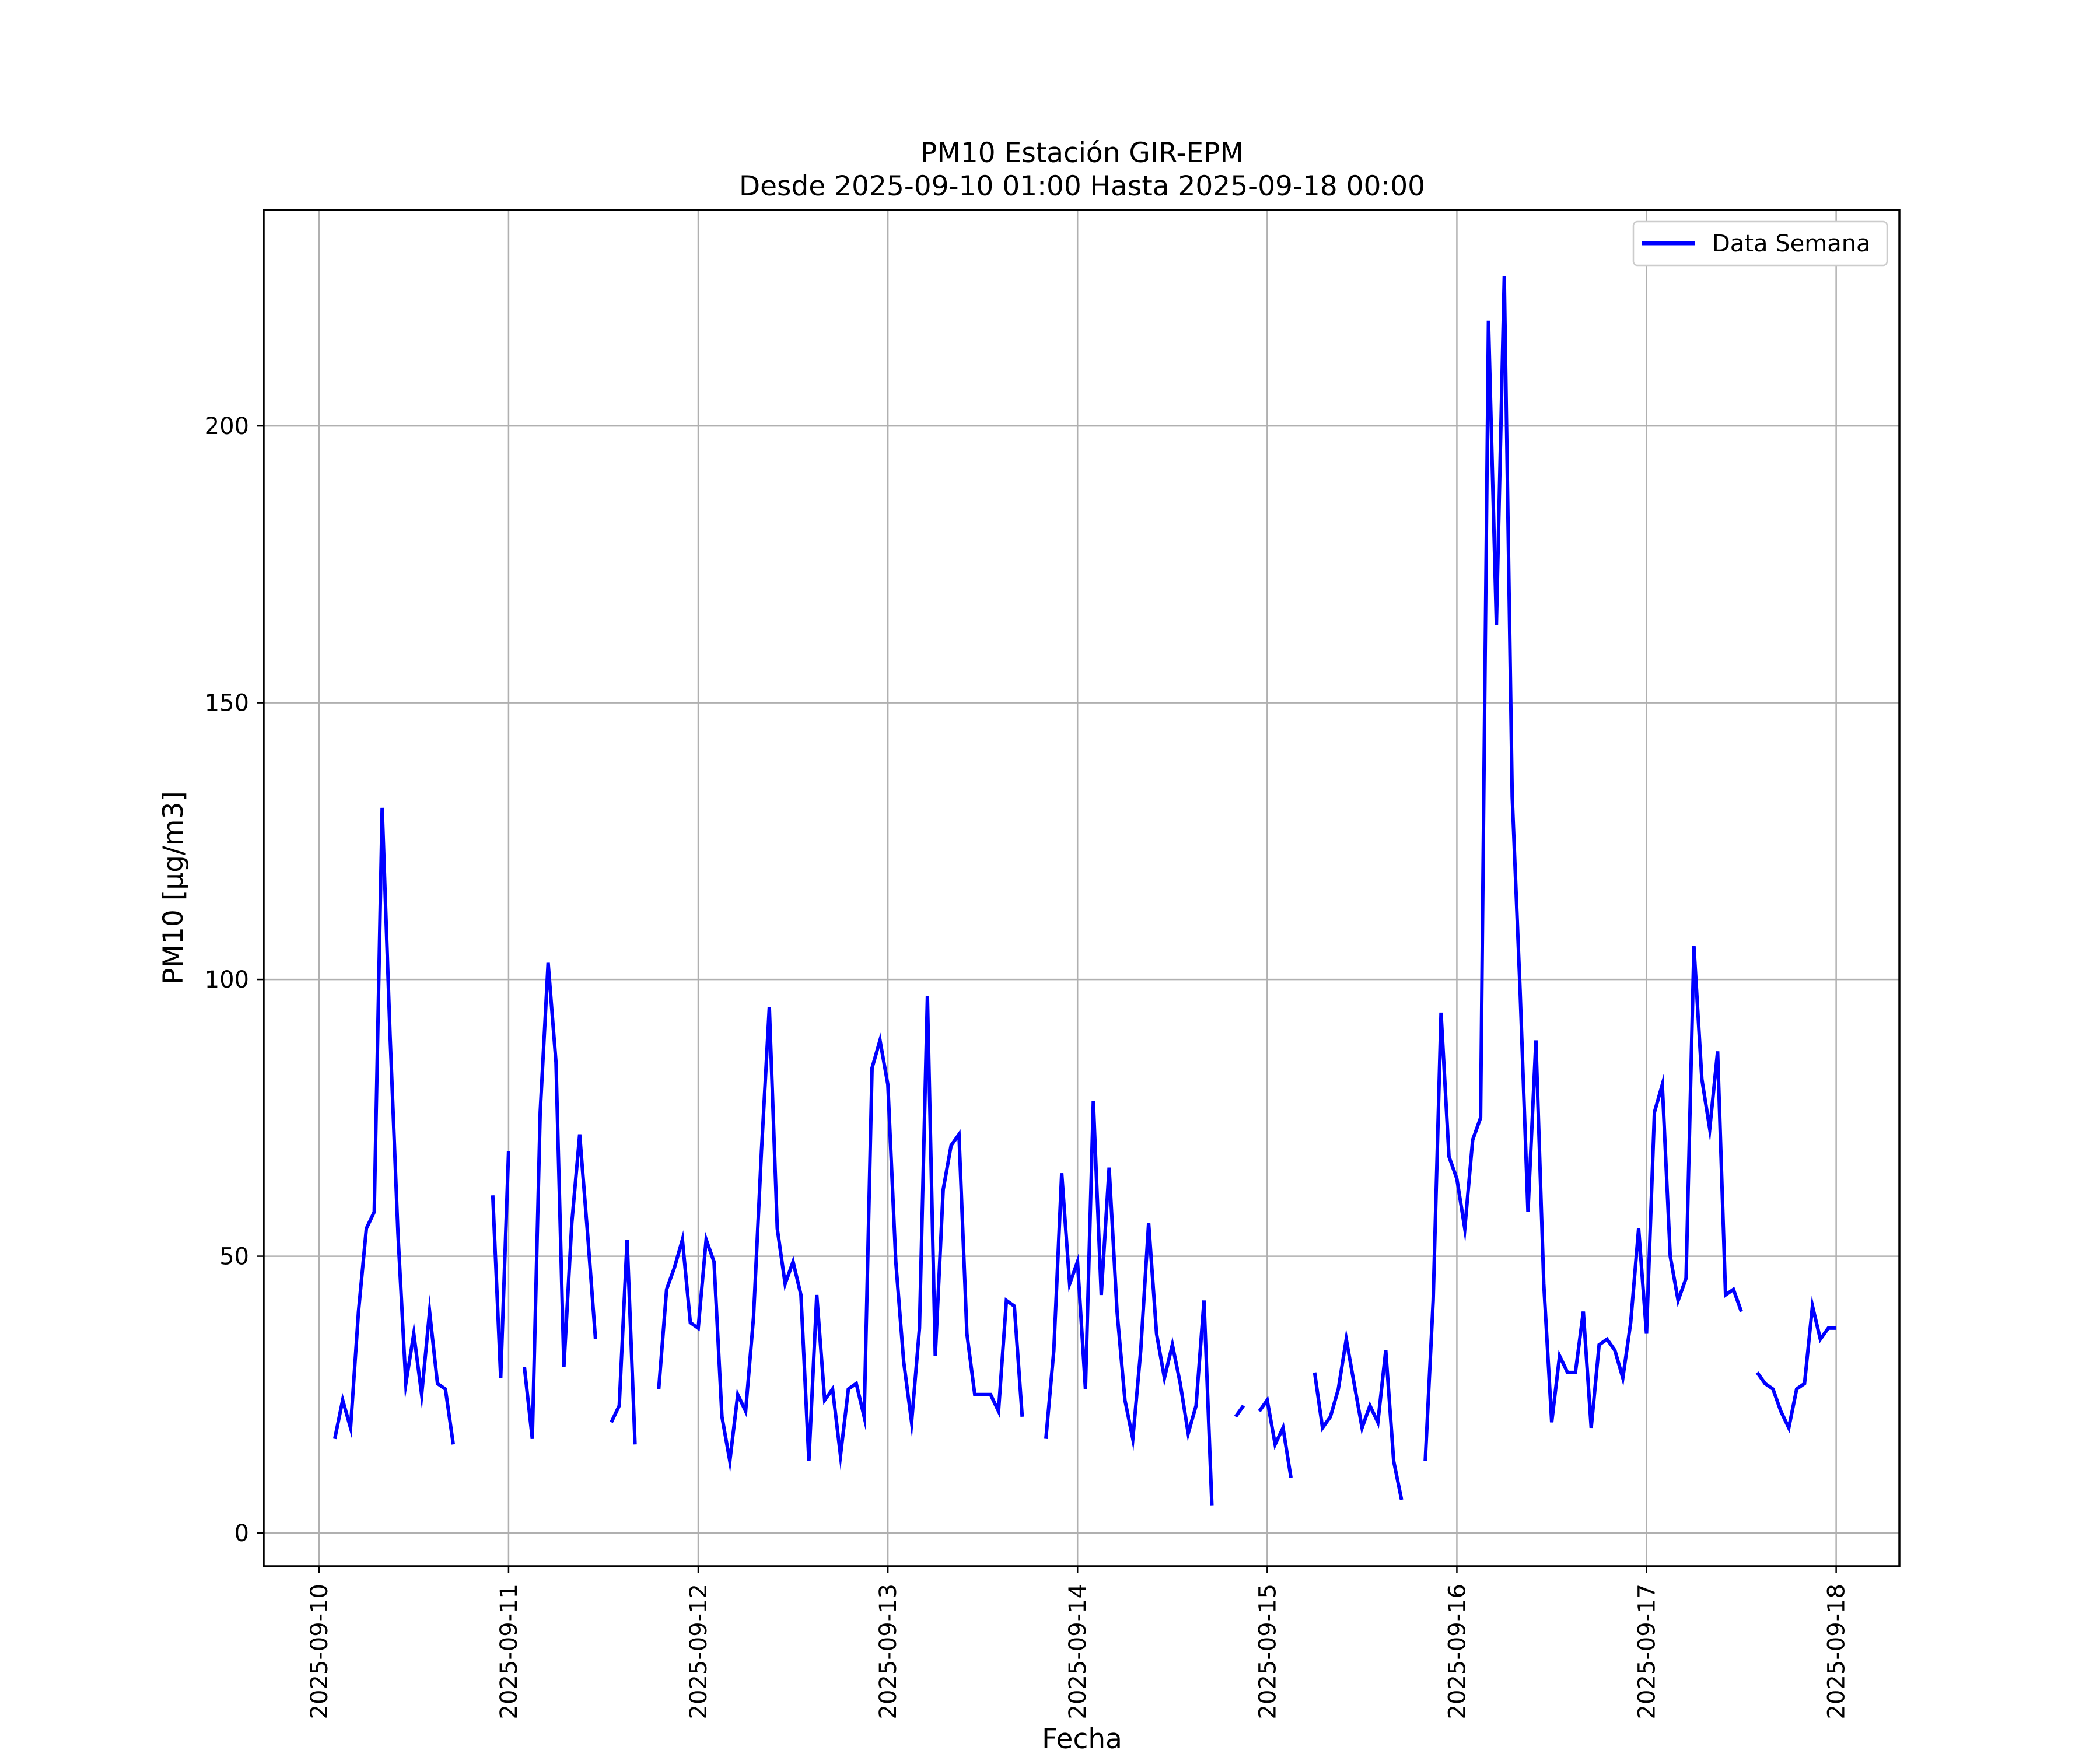 The width and height of the screenshot is (2100, 1750). Describe the element at coordinates (1078, 1651) in the screenshot. I see `x-tick-label: 2025-09-14` at that location.